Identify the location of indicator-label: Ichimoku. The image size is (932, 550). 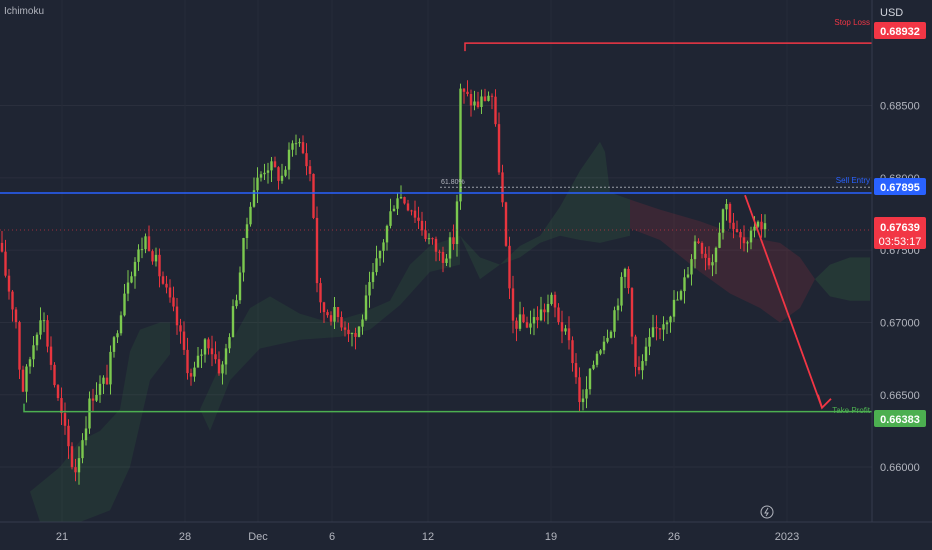
(24, 11).